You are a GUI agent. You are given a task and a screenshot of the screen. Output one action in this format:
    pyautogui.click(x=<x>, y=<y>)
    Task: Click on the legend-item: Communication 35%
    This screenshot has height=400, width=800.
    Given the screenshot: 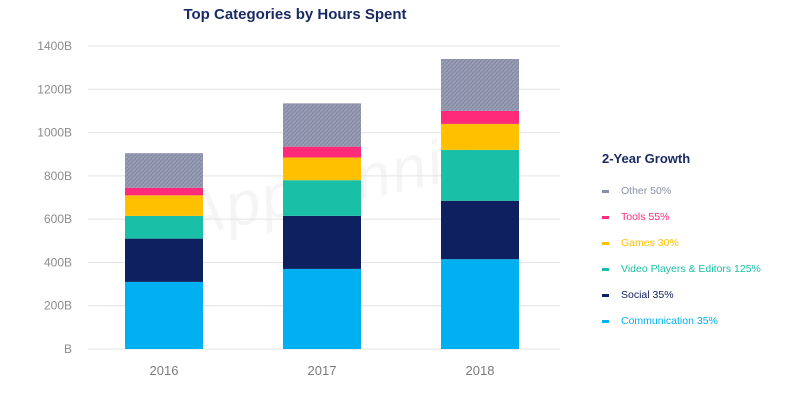 What is the action you would take?
    pyautogui.click(x=699, y=321)
    